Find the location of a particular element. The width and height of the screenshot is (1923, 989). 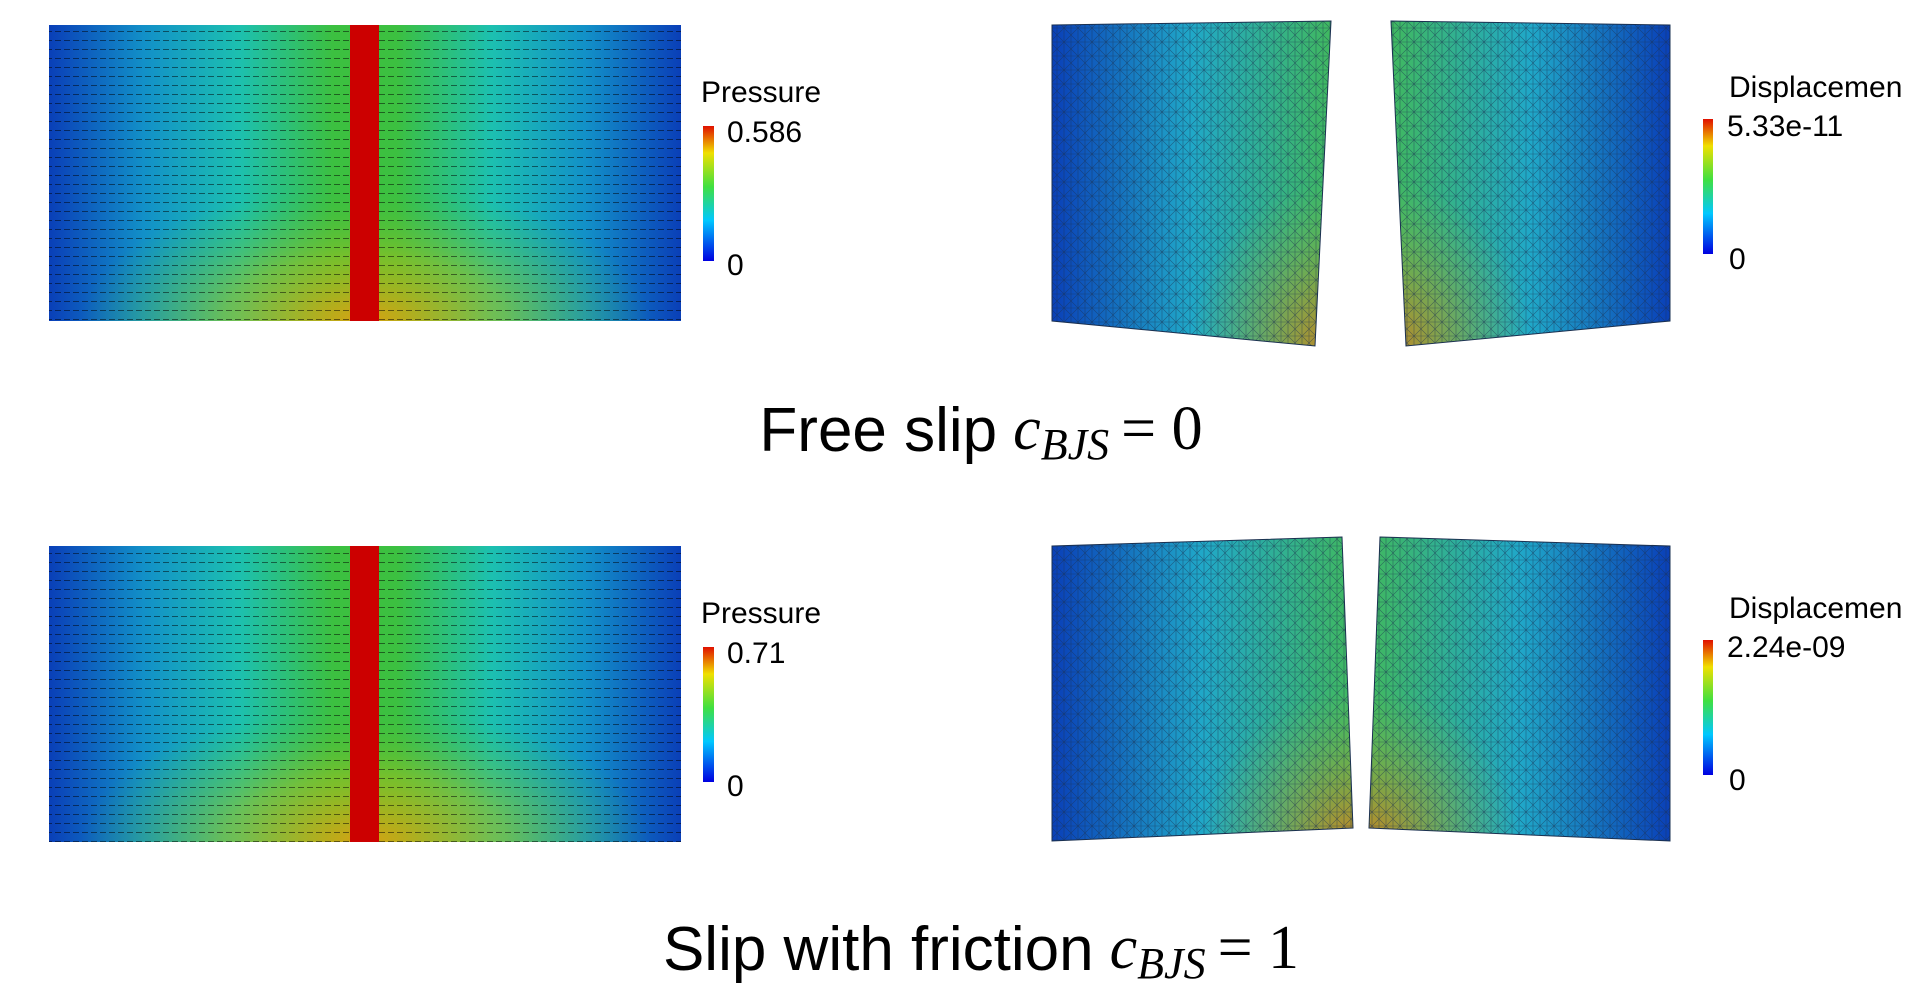

colorbar-max: 5.33e-11 is located at coordinates (1785, 126).